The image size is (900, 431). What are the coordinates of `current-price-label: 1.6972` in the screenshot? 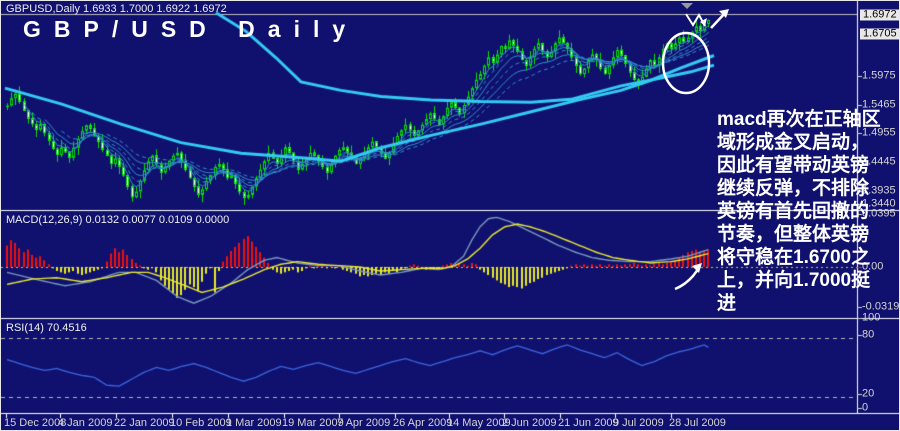 It's located at (879, 15).